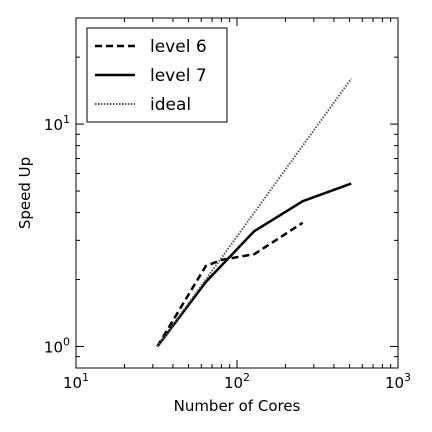 The image size is (432, 432). I want to click on x-tick-label: 10¹, so click(76, 381).